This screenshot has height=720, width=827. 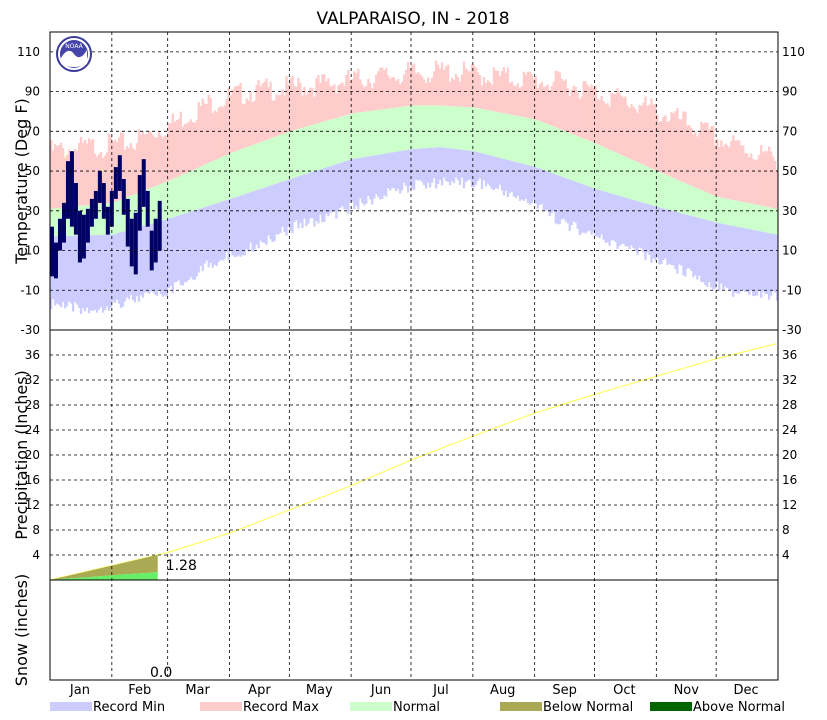 What do you see at coordinates (789, 171) in the screenshot?
I see `temp-tick-right: 50` at bounding box center [789, 171].